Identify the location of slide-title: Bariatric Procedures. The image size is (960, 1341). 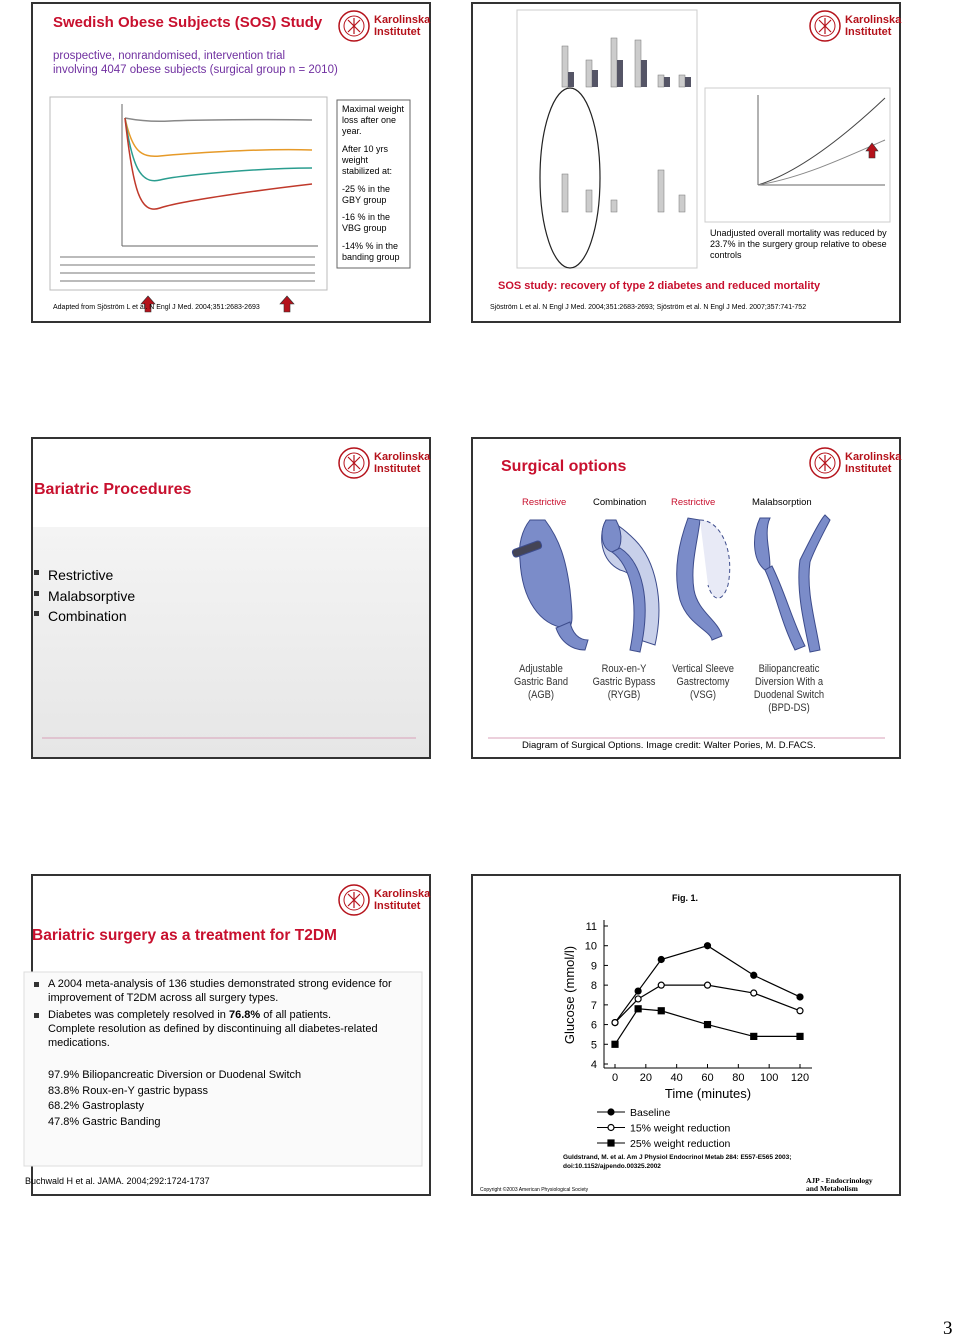
(113, 489).